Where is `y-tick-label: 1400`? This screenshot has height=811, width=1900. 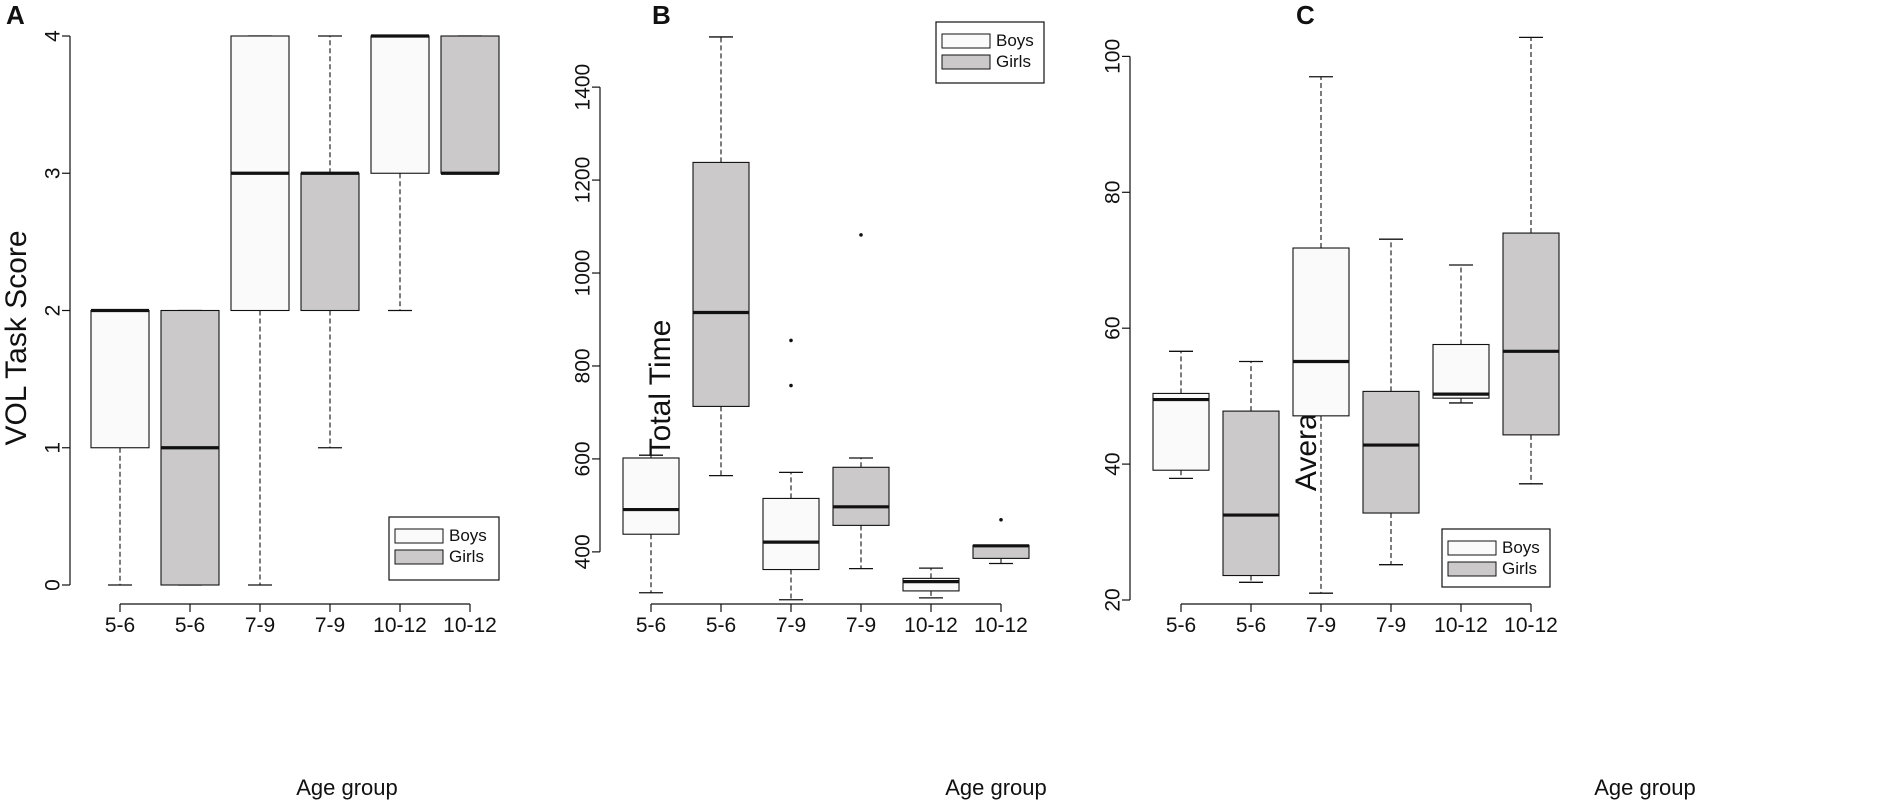
y-tick-label: 1400 is located at coordinates (582, 87).